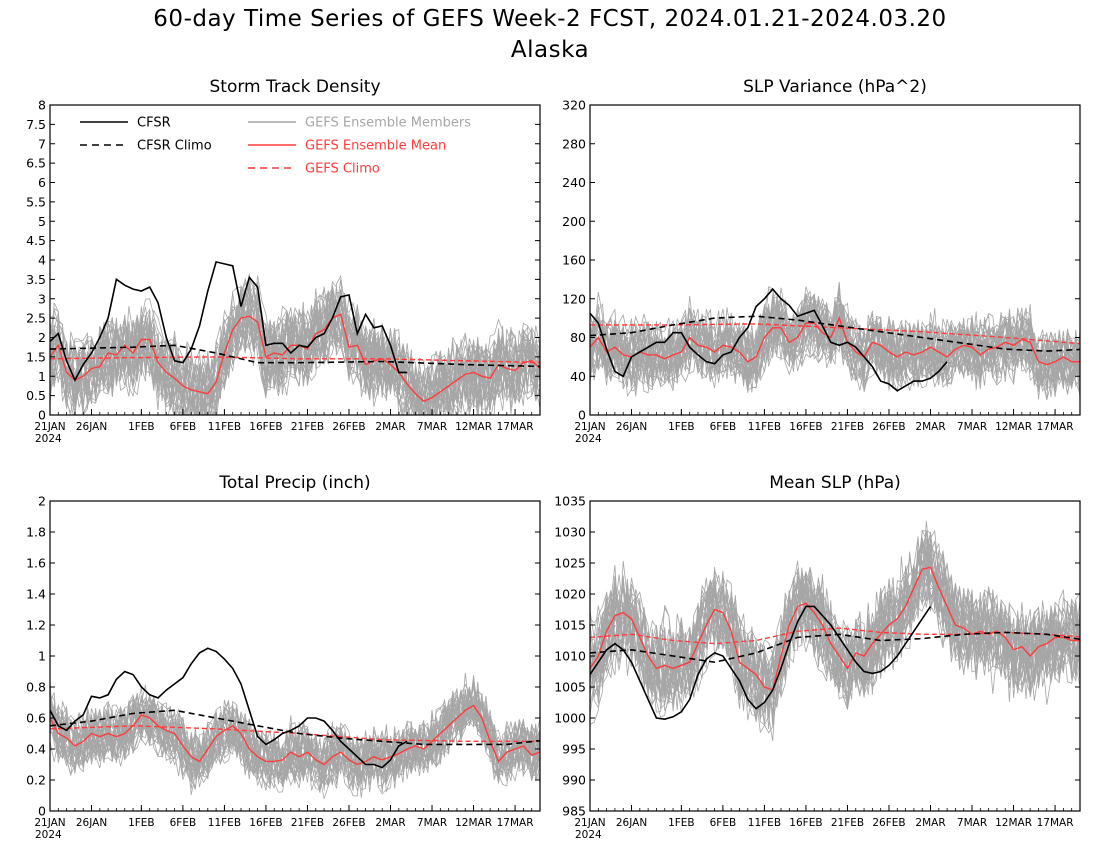 The image size is (1100, 850). Describe the element at coordinates (36, 395) in the screenshot. I see `y-tick-label: 0.5` at that location.